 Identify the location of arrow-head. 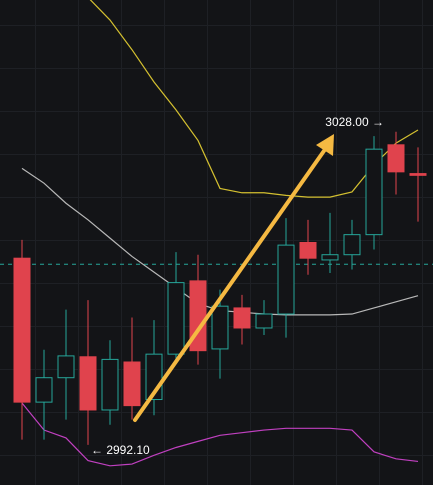
(325, 145).